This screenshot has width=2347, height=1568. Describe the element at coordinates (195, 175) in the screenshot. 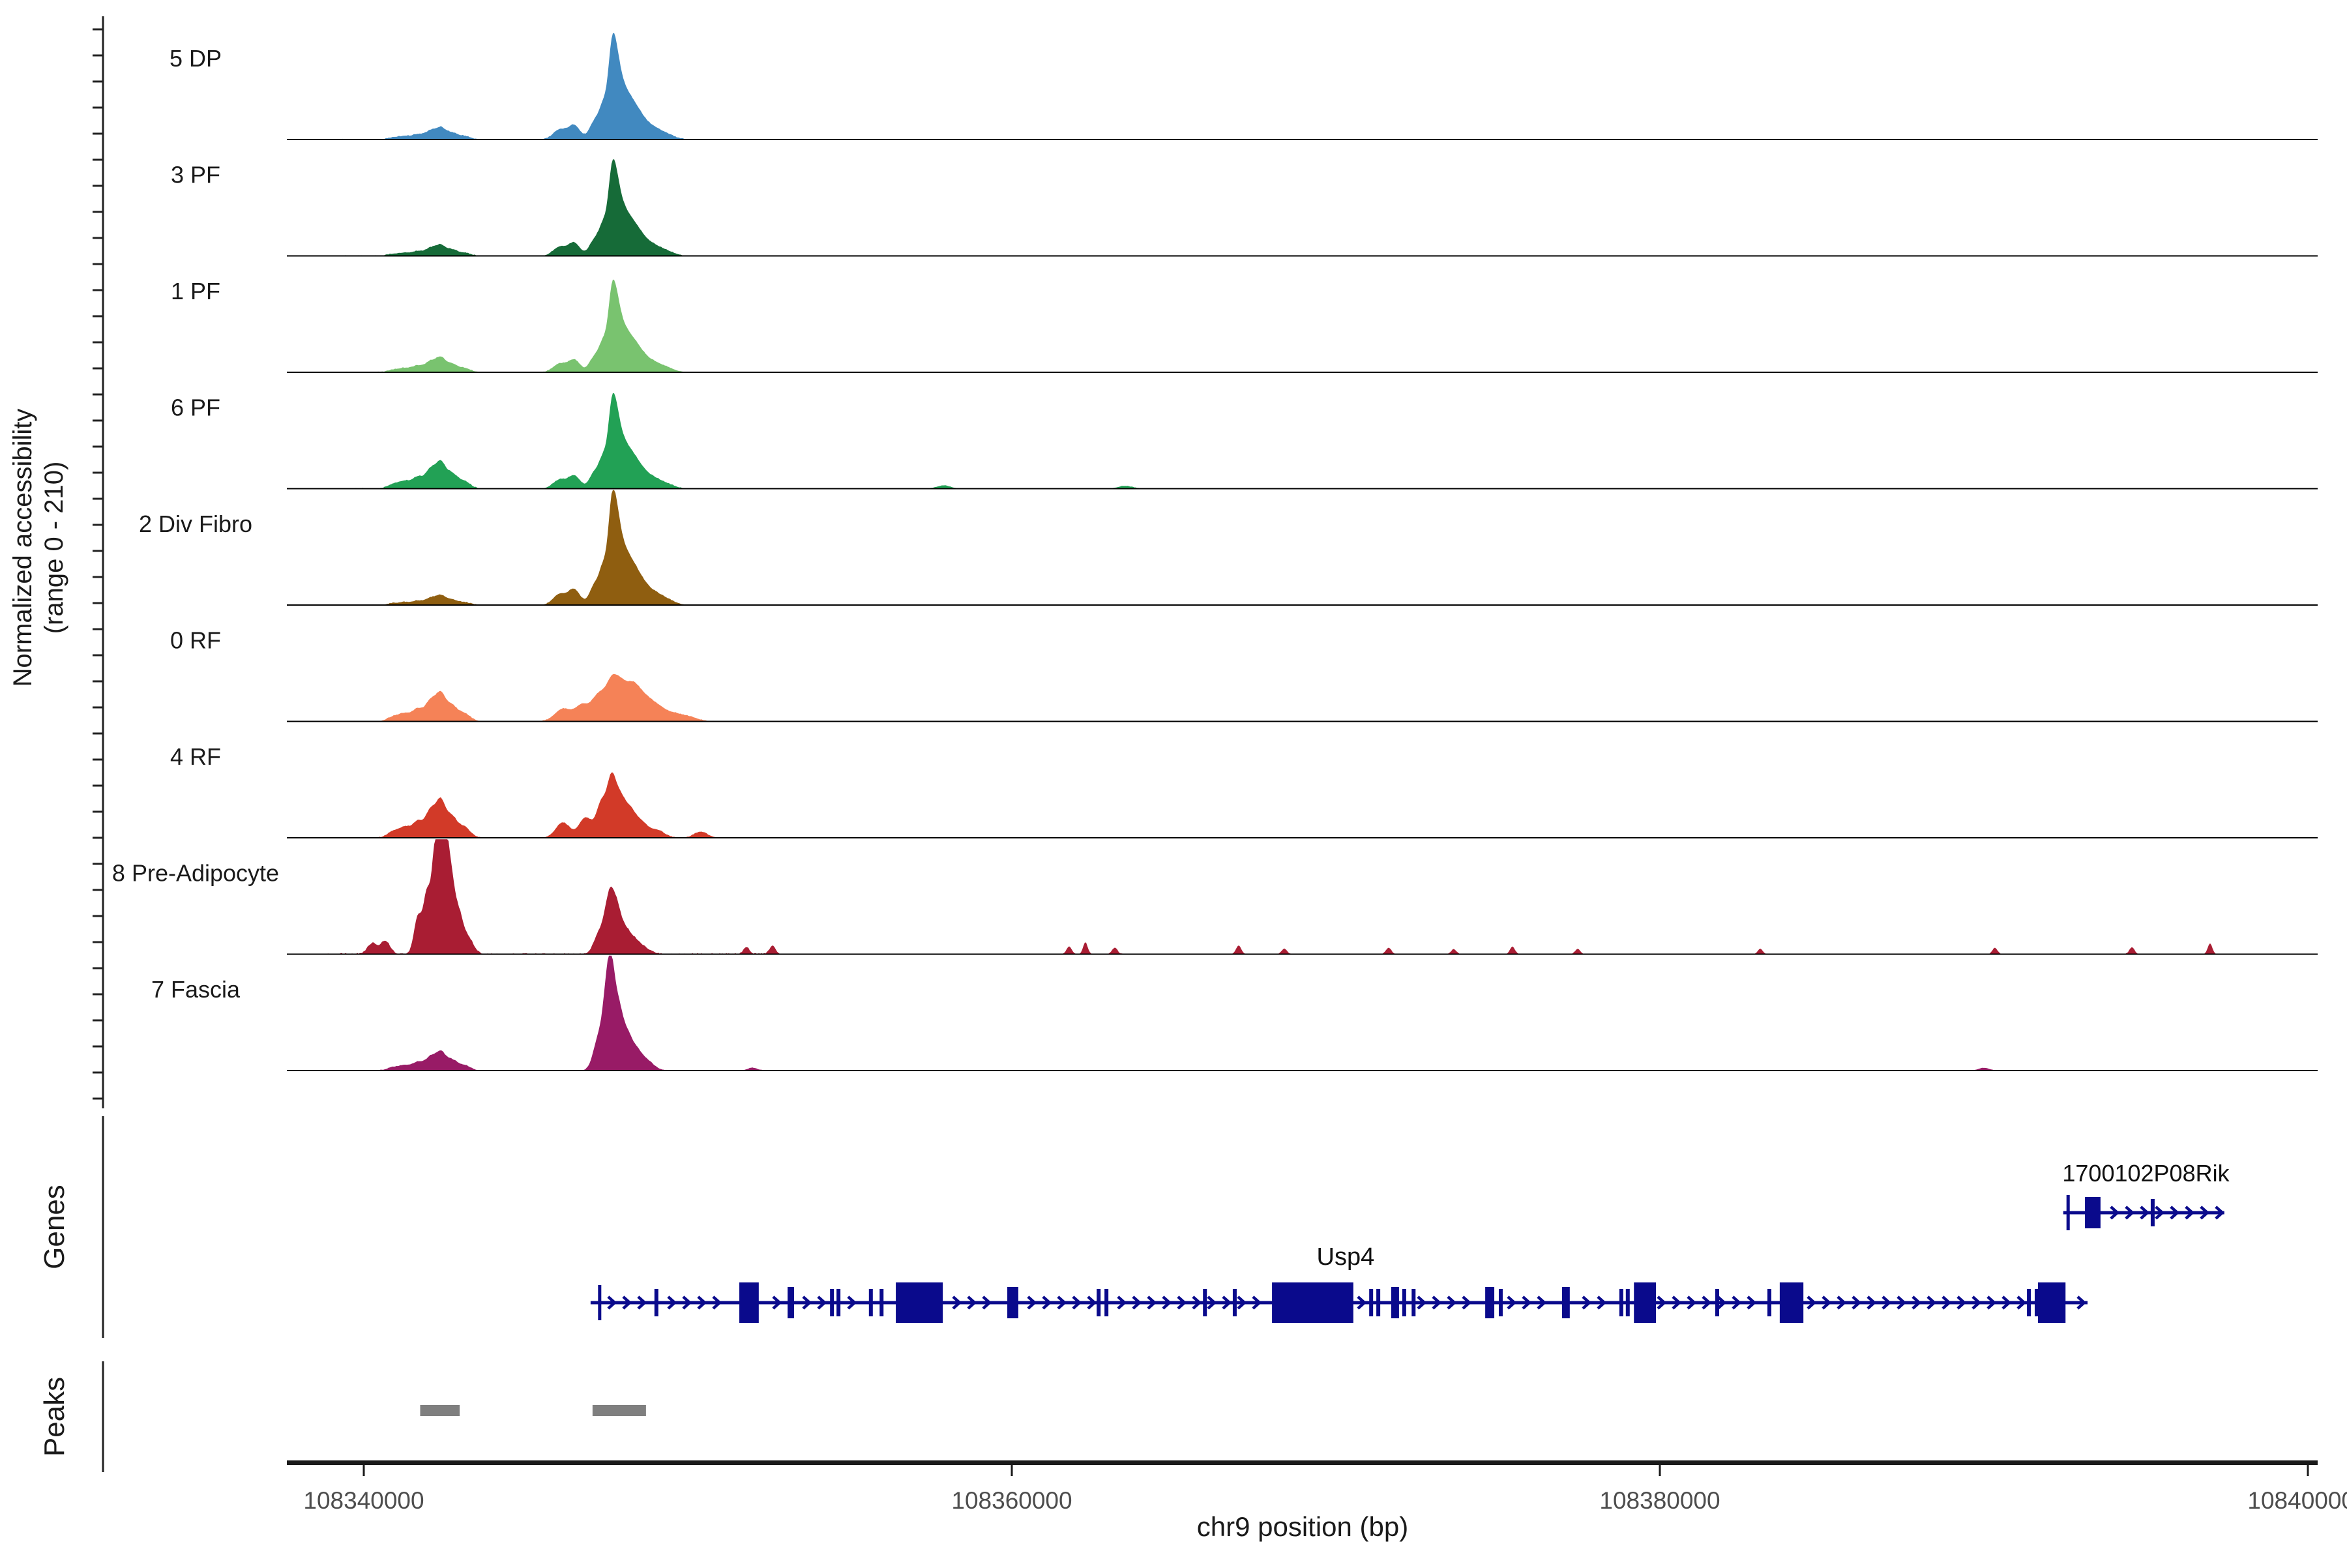

I see `track-label: 3 PF` at that location.